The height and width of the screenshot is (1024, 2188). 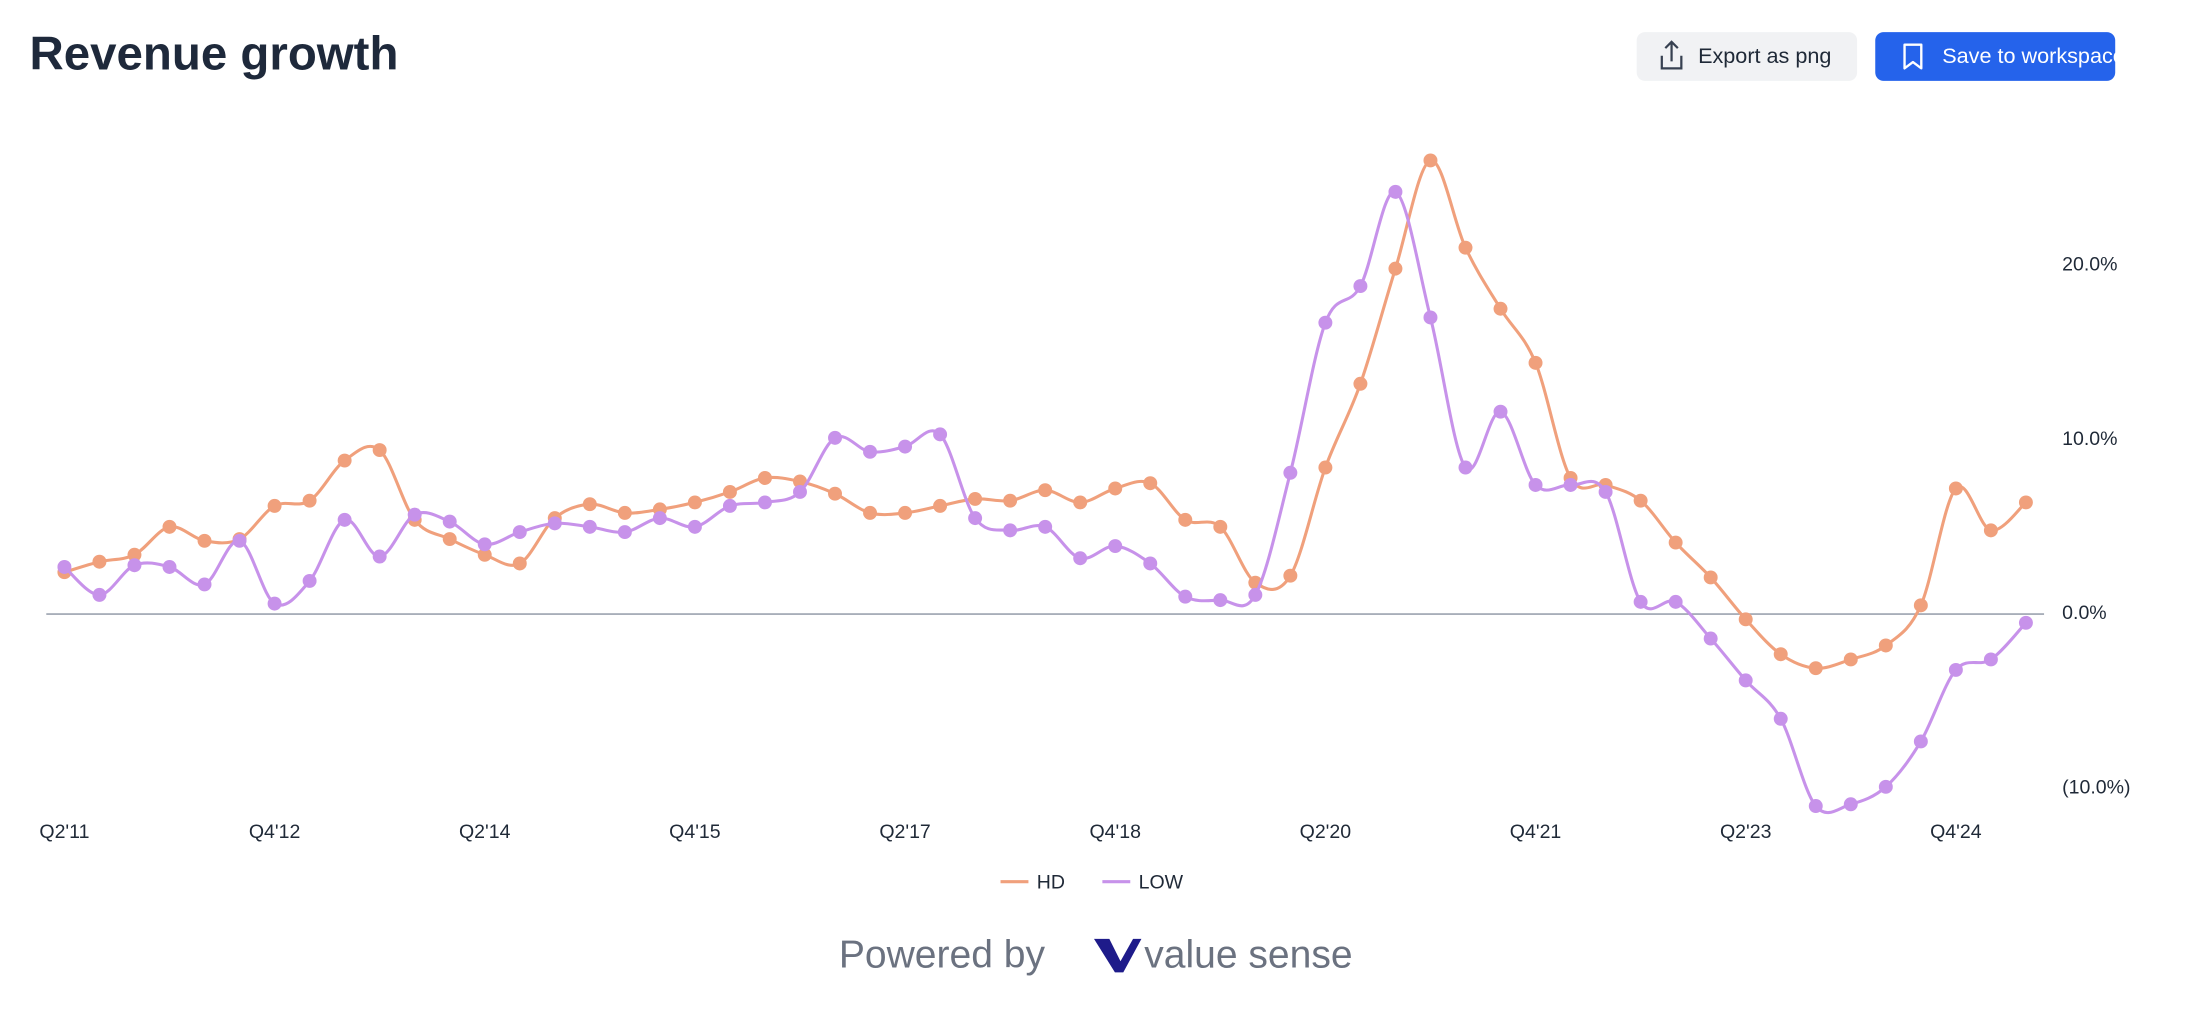 I want to click on export-button-bg, so click(x=1747, y=56).